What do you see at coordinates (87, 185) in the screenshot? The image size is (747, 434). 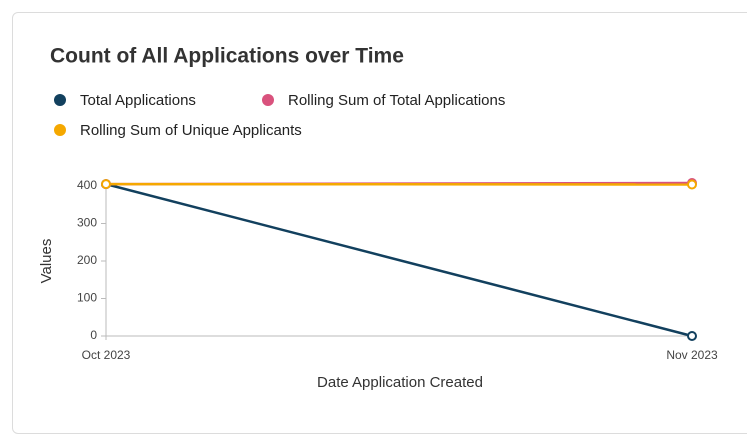 I see `y-tick-label: 400` at bounding box center [87, 185].